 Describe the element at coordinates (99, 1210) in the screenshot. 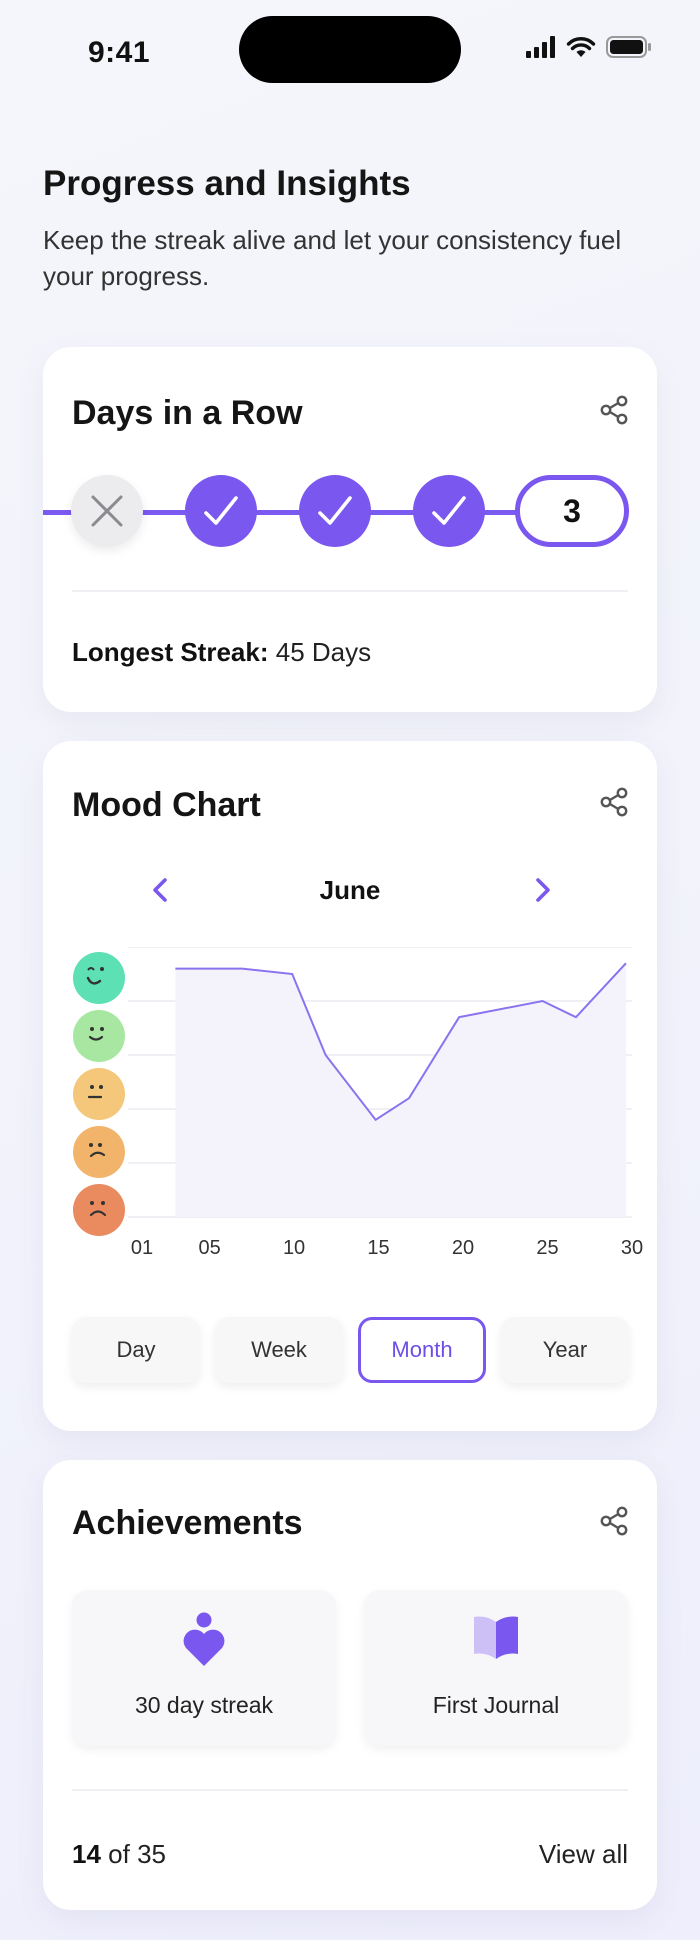

I see `very-sad-face-icon` at that location.